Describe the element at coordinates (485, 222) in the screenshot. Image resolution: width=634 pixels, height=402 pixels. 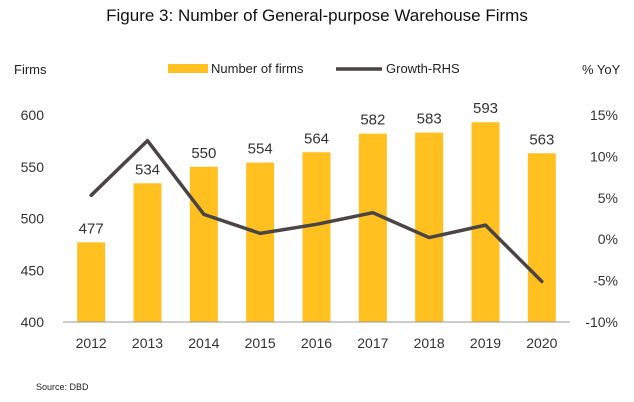
I see `bar-2019` at that location.